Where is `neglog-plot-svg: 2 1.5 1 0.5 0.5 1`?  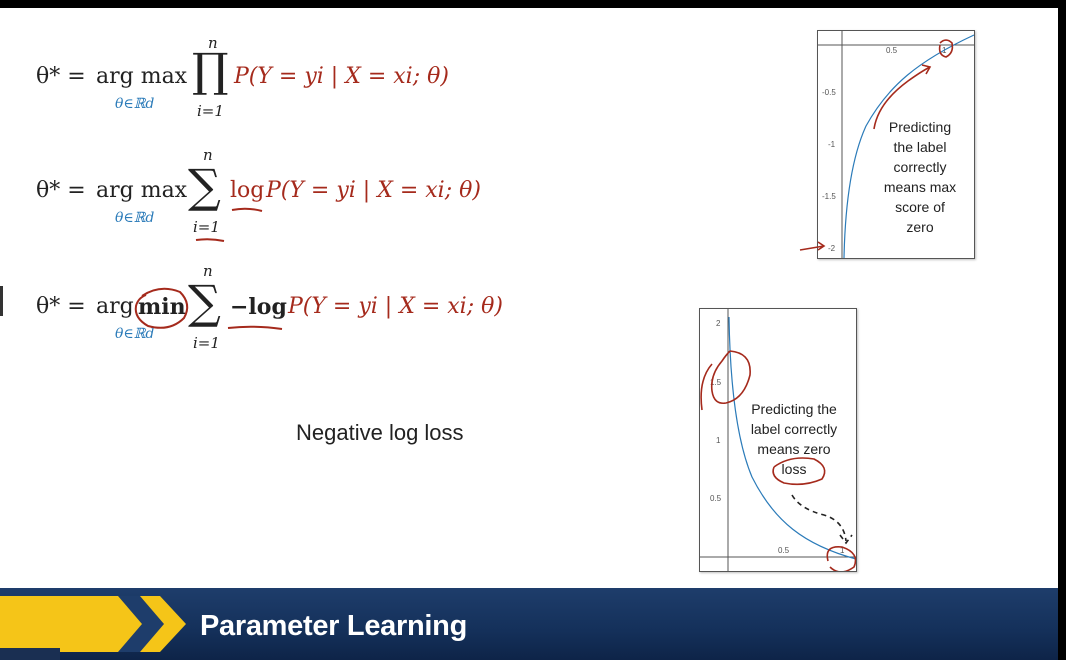
neglog-plot-svg: 2 1.5 1 0.5 0.5 1 is located at coordinates (778, 440).